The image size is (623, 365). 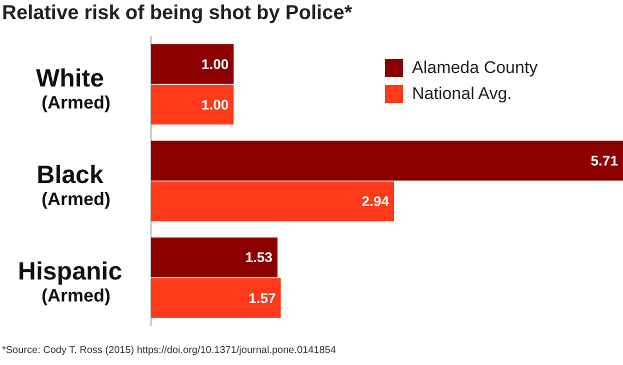 What do you see at coordinates (70, 282) in the screenshot?
I see `y-tick-label: Hispanic (Armed)` at bounding box center [70, 282].